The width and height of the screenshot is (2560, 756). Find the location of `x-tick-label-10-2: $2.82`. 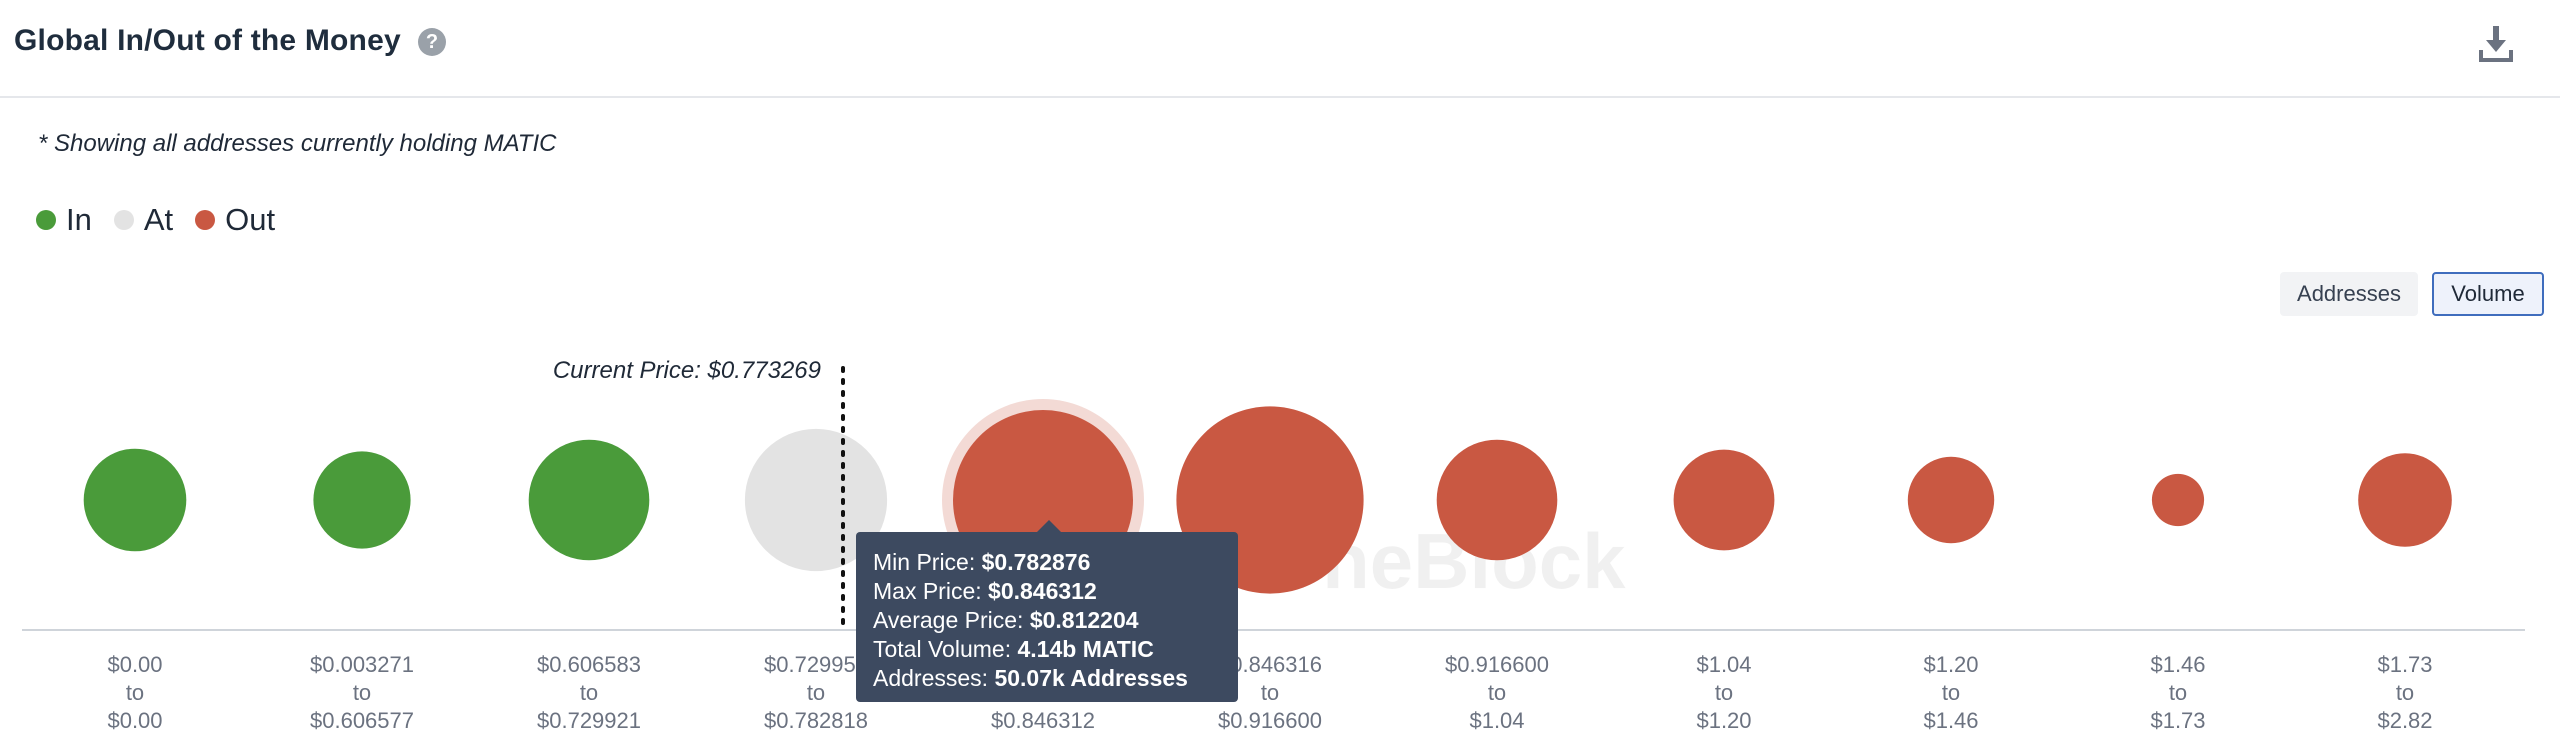

x-tick-label-10-2: $2.82 is located at coordinates (2404, 720).